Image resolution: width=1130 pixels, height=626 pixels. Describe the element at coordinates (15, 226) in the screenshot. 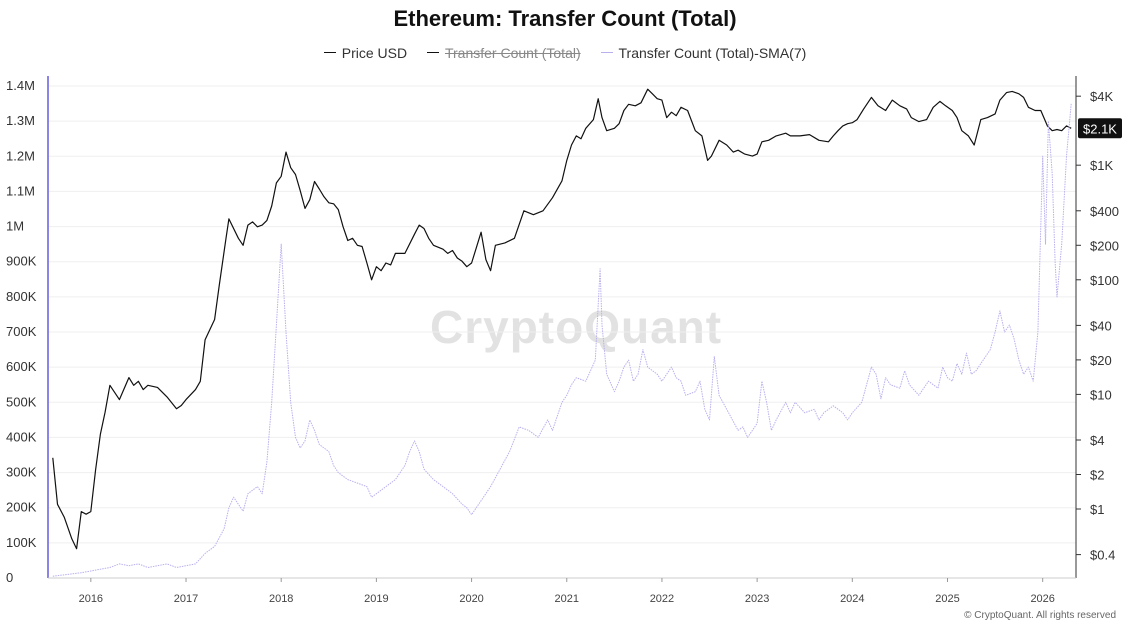

I see `y-tick-label-left: 1M` at that location.